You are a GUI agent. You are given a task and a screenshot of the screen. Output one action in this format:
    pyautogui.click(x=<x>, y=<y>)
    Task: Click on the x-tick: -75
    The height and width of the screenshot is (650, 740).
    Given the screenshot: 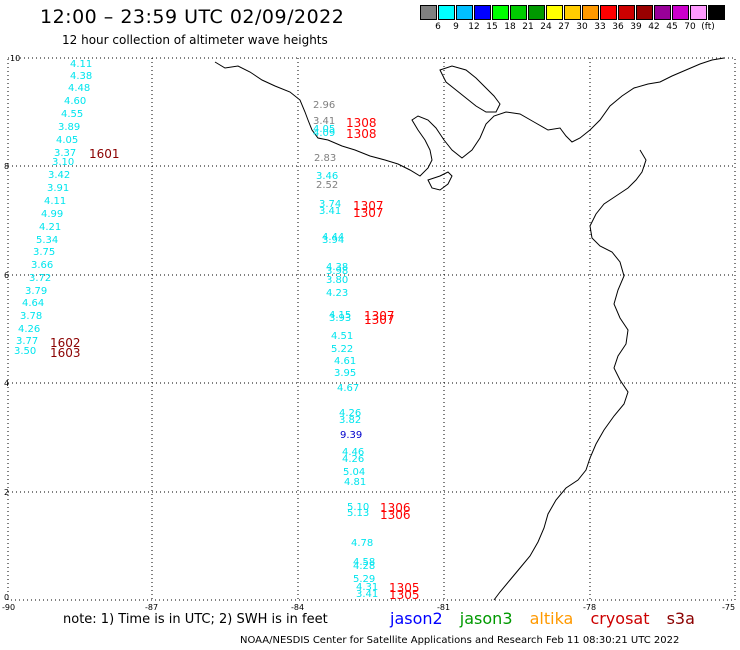 What is the action you would take?
    pyautogui.click(x=728, y=607)
    